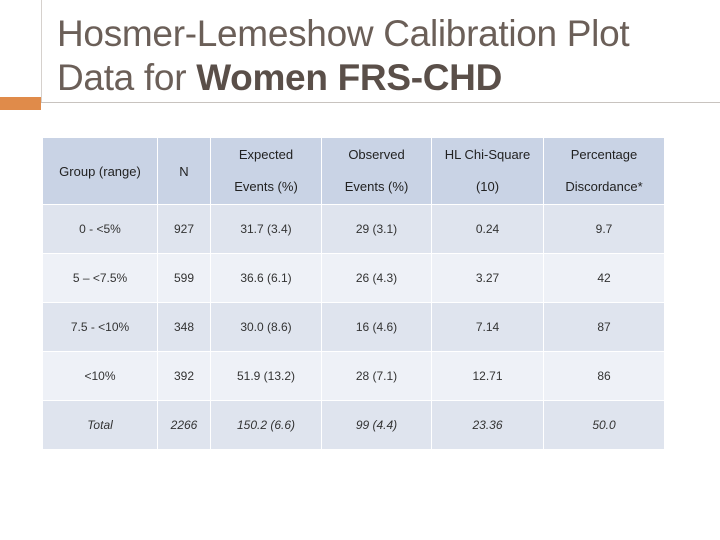 The width and height of the screenshot is (720, 540). Describe the element at coordinates (377, 278) in the screenshot. I see `cell-observed: 26 (4.3)` at that location.